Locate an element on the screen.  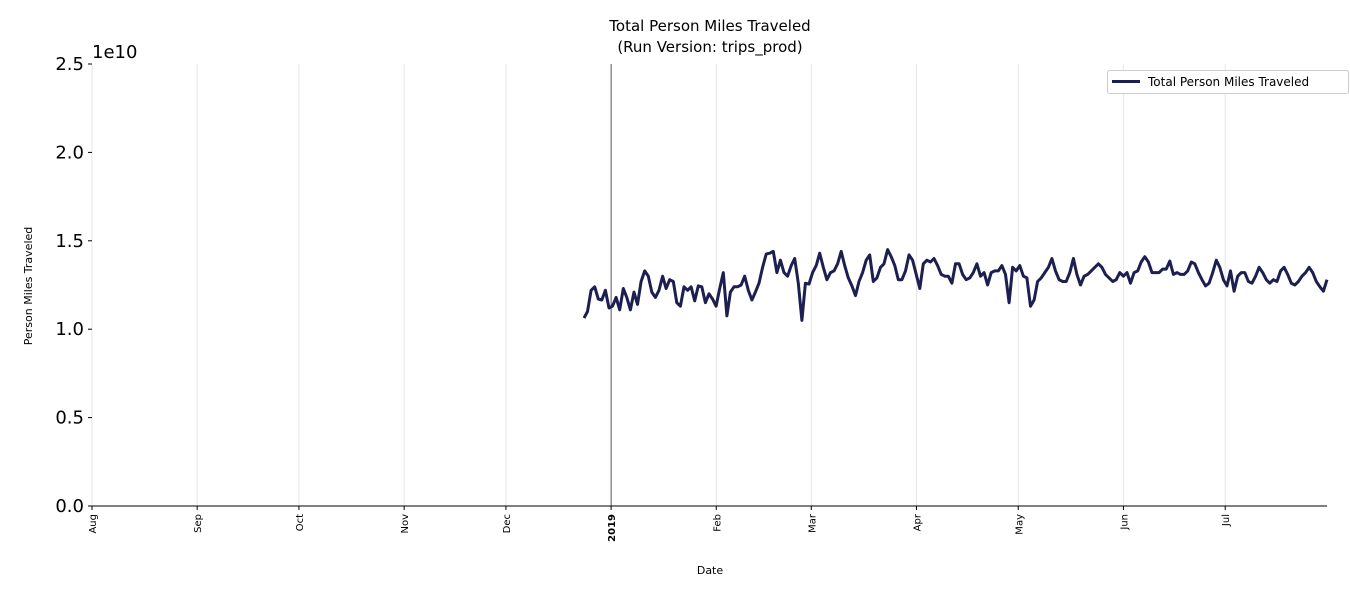
x-tick-label: Jun is located at coordinates (1124, 522).